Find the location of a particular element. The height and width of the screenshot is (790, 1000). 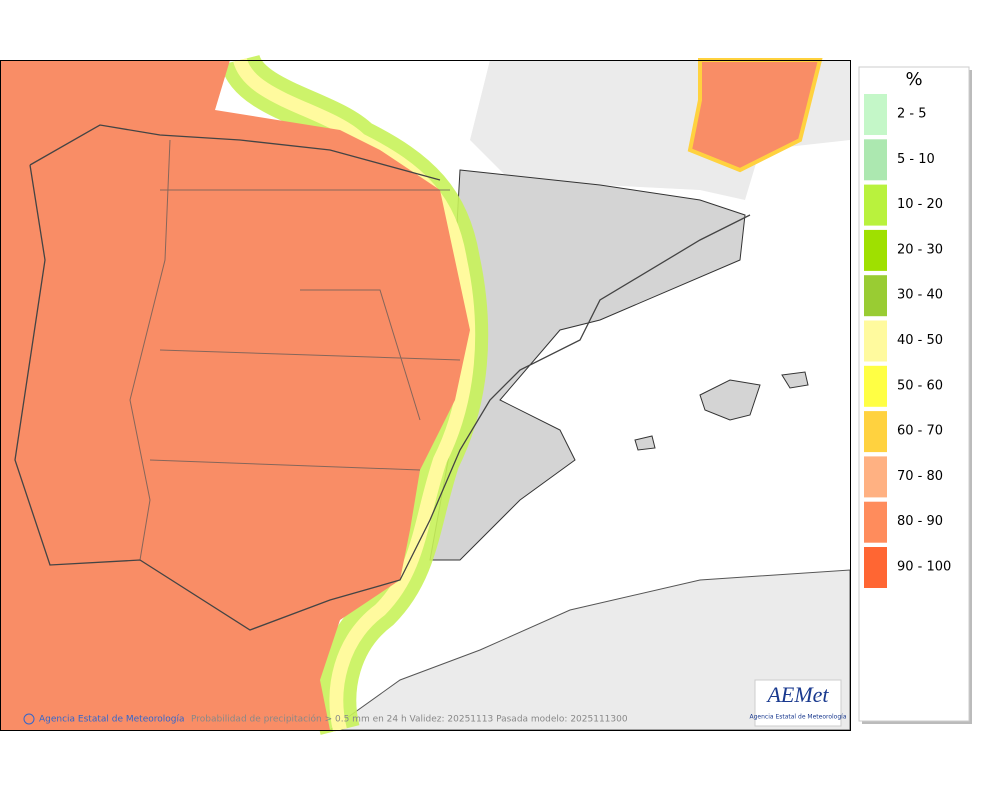

legend-label: 50 - 60 is located at coordinates (920, 385).